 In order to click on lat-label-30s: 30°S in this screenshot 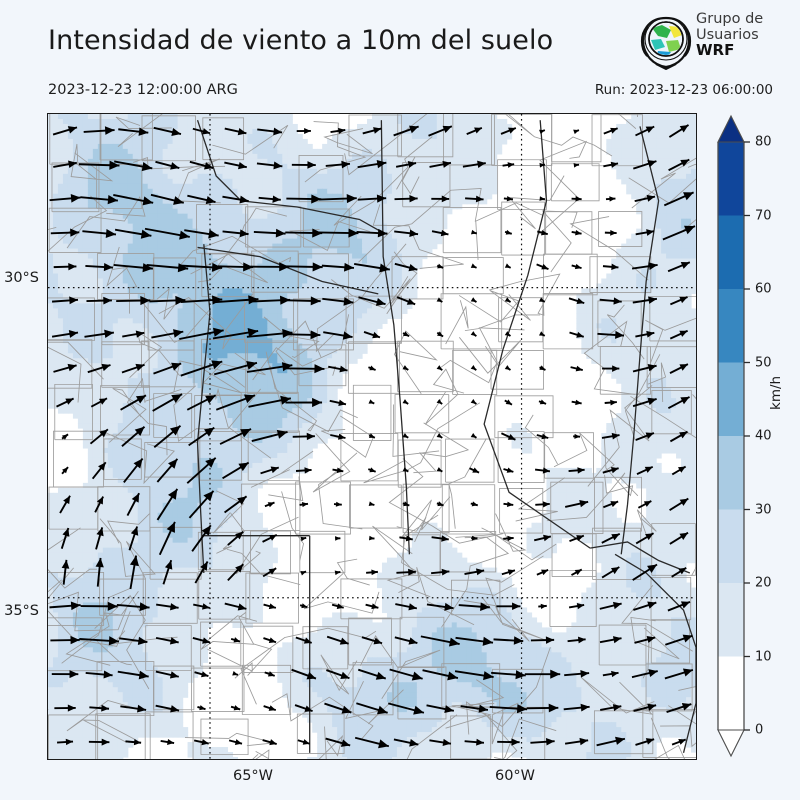, I will do `click(21, 278)`.